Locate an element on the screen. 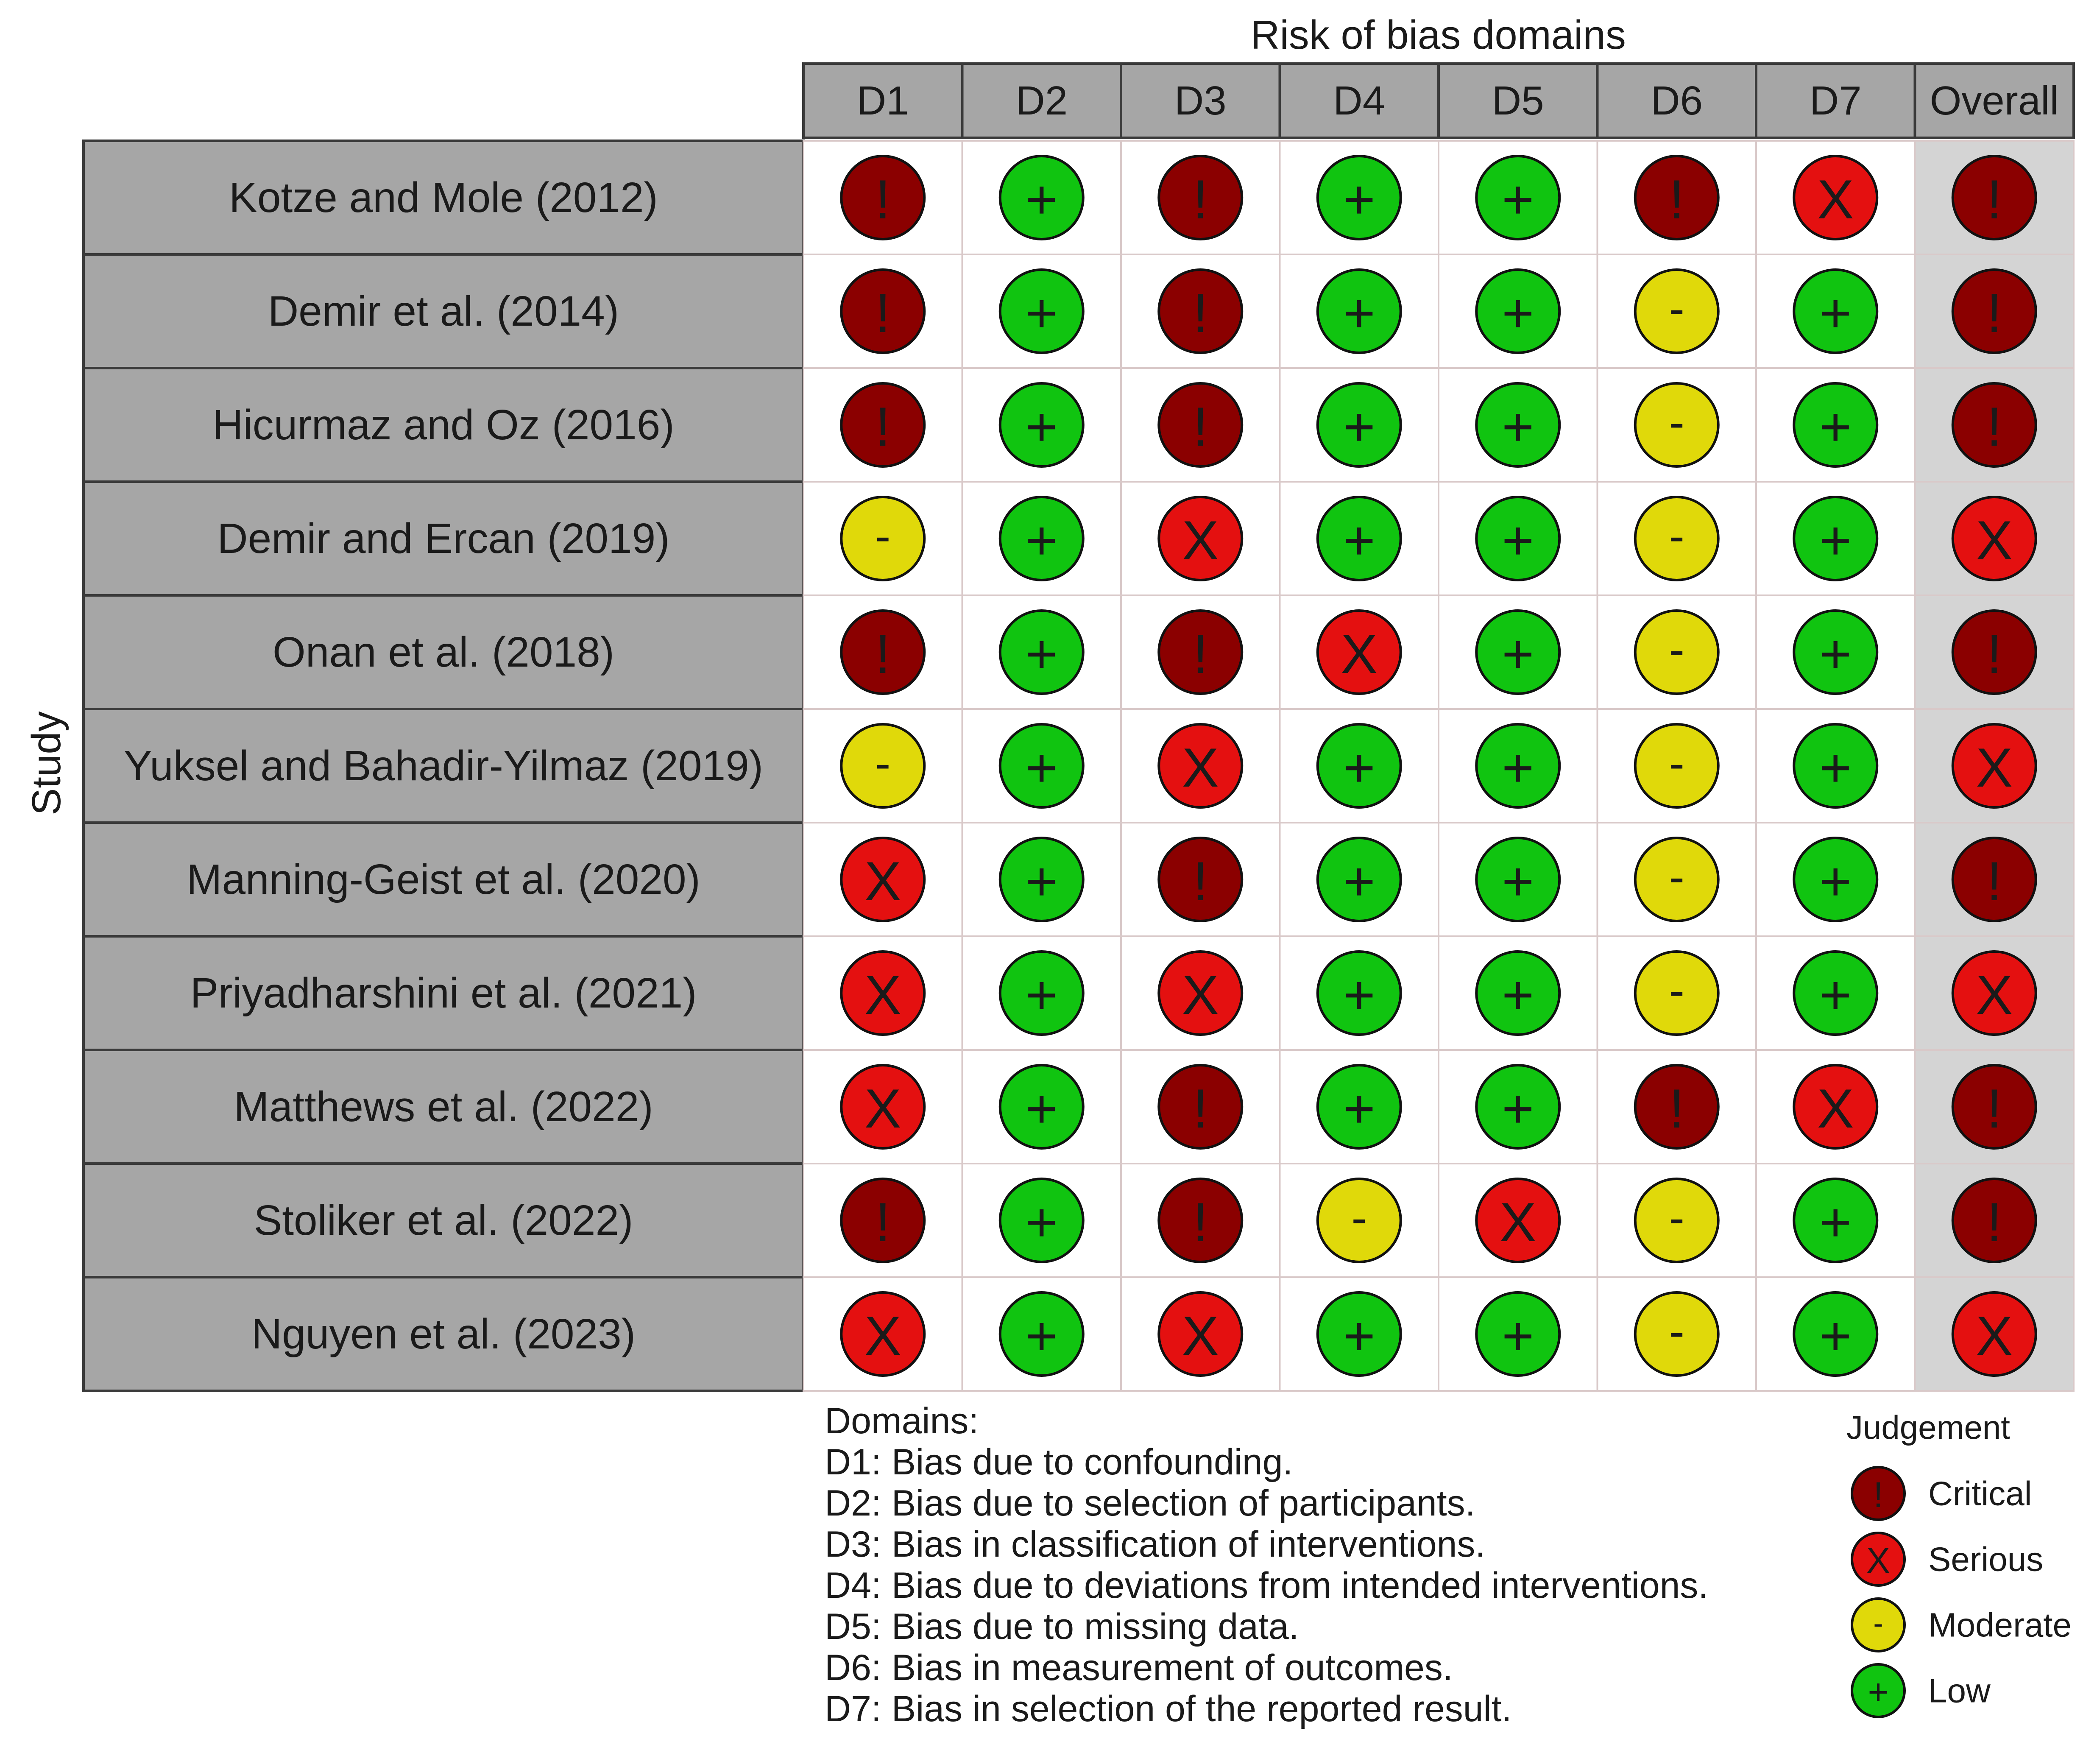  study-label: Priyadharshini et al. (2021) is located at coordinates (443, 993).